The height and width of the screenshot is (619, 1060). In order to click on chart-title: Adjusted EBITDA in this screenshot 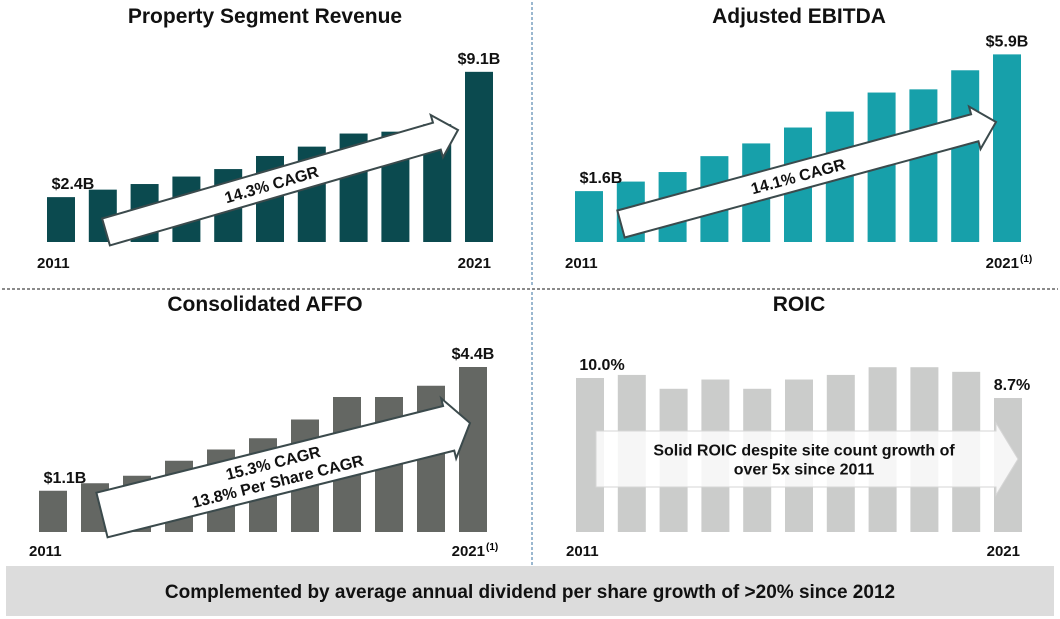, I will do `click(799, 16)`.